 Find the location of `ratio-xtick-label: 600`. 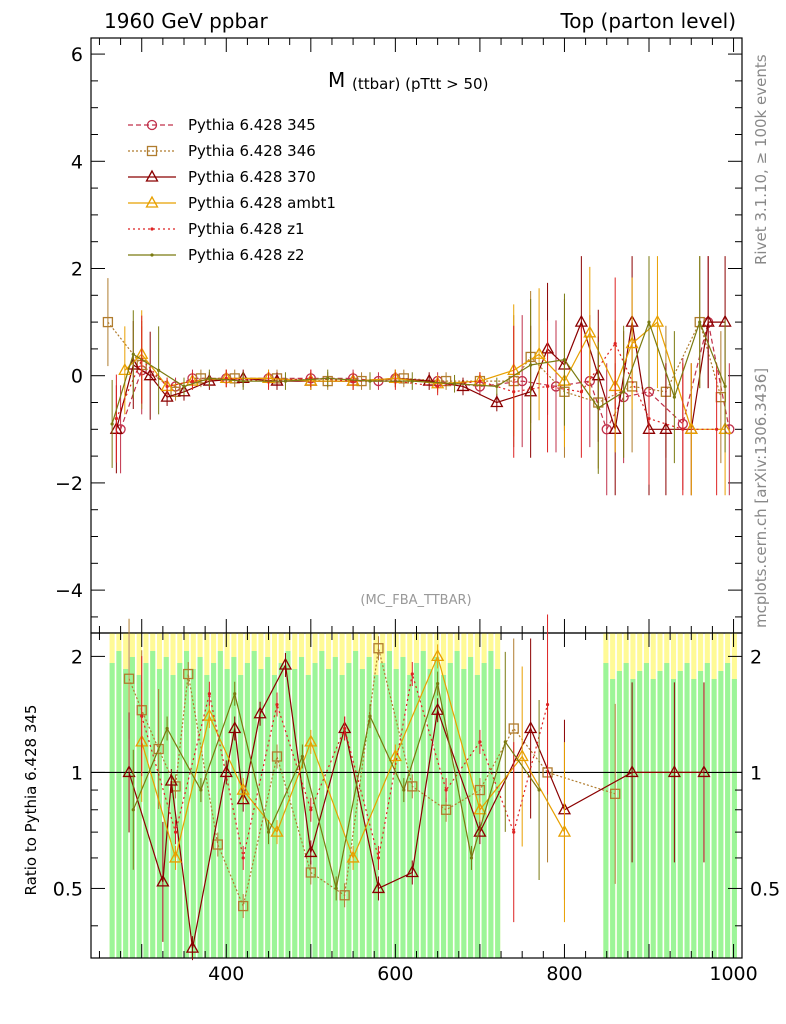

ratio-xtick-label: 600 is located at coordinates (395, 974).